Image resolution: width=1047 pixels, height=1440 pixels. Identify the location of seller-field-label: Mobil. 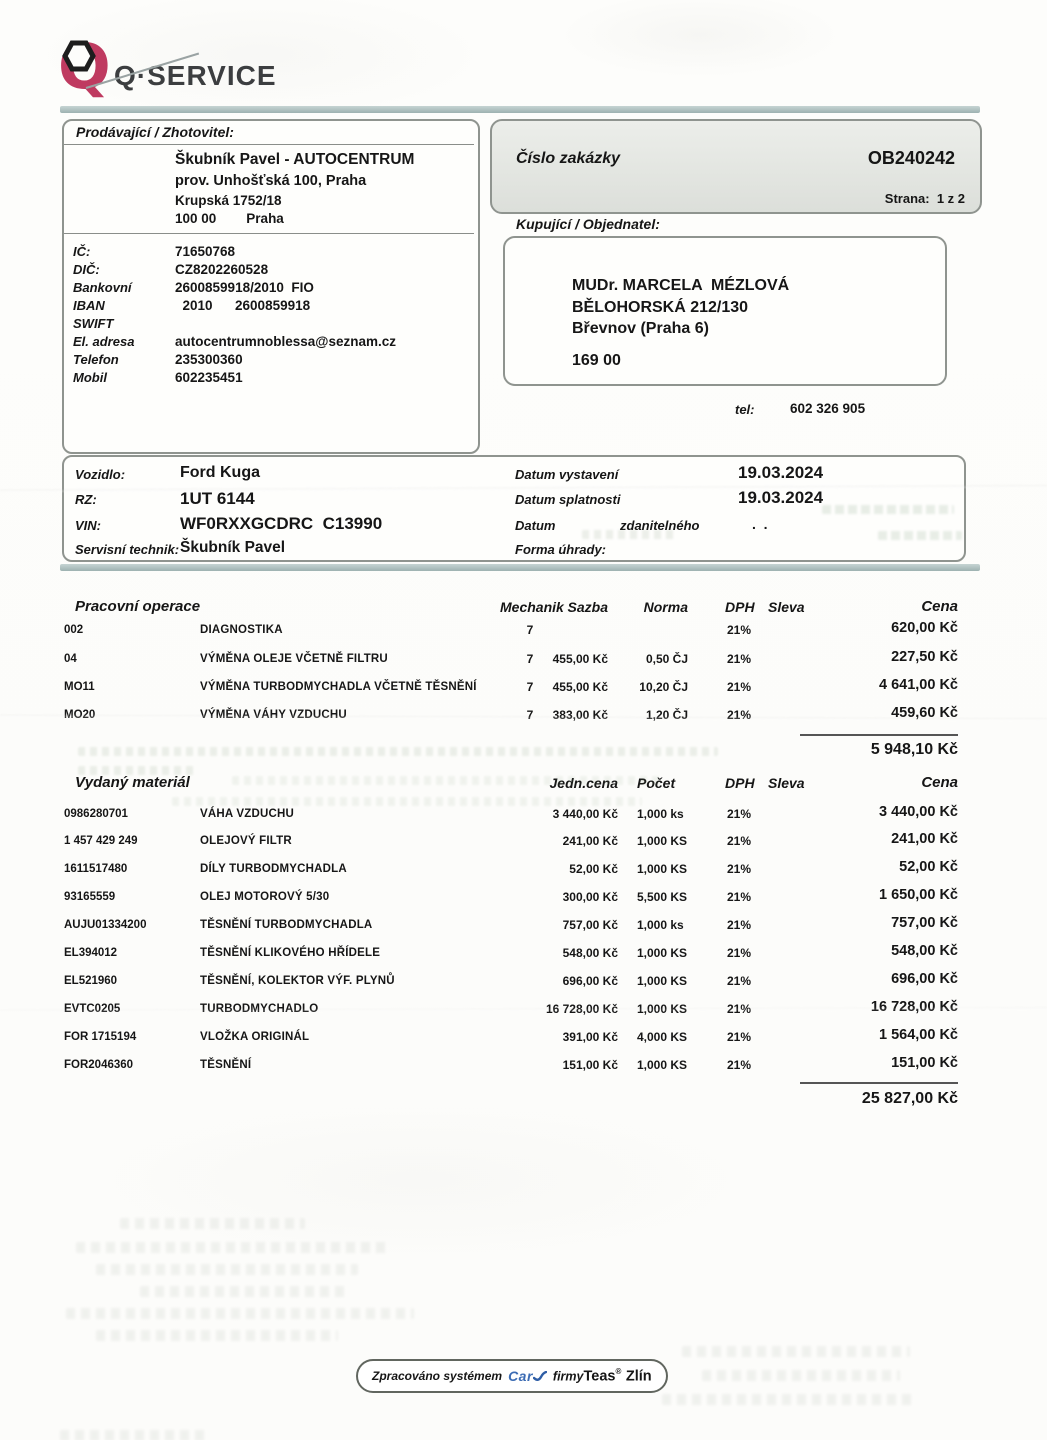
(90, 377).